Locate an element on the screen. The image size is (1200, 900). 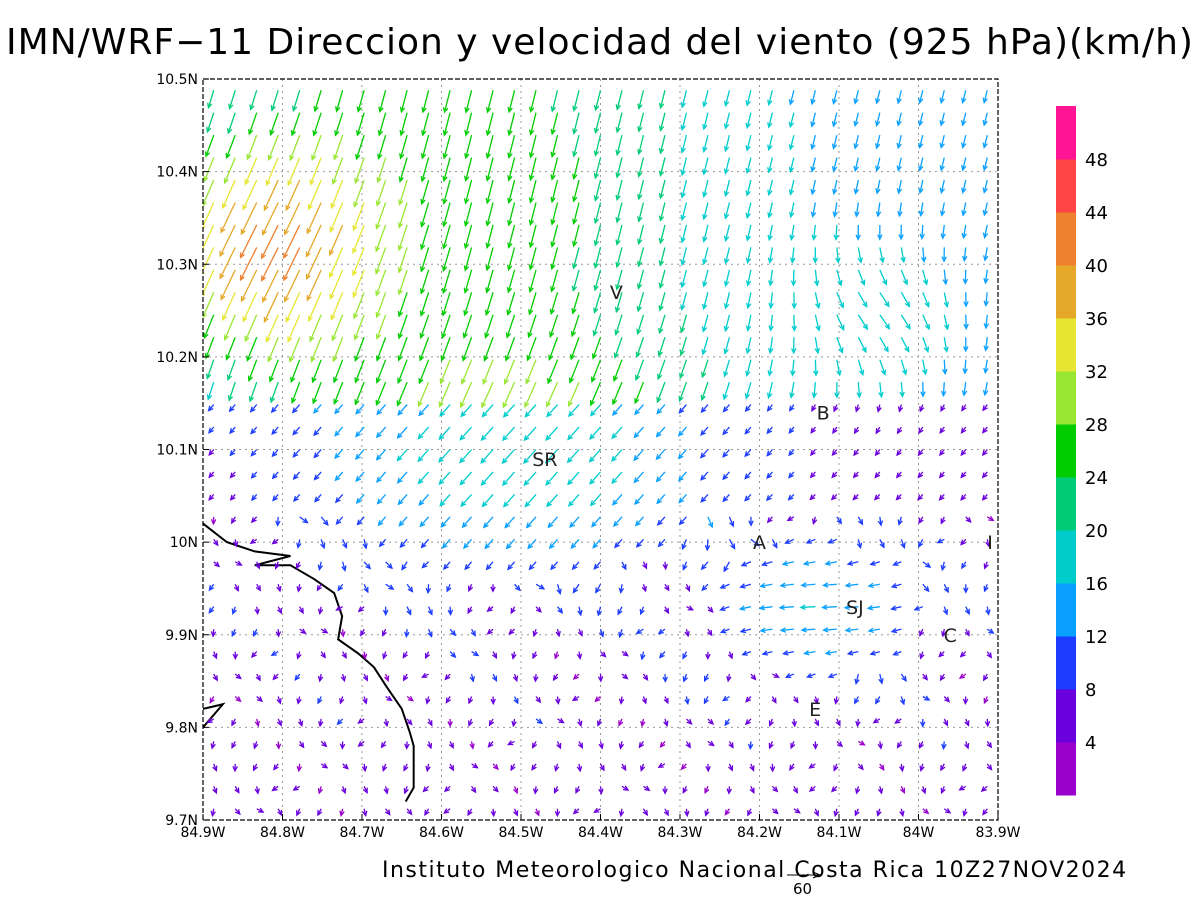
city-label: SR is located at coordinates (544, 460).